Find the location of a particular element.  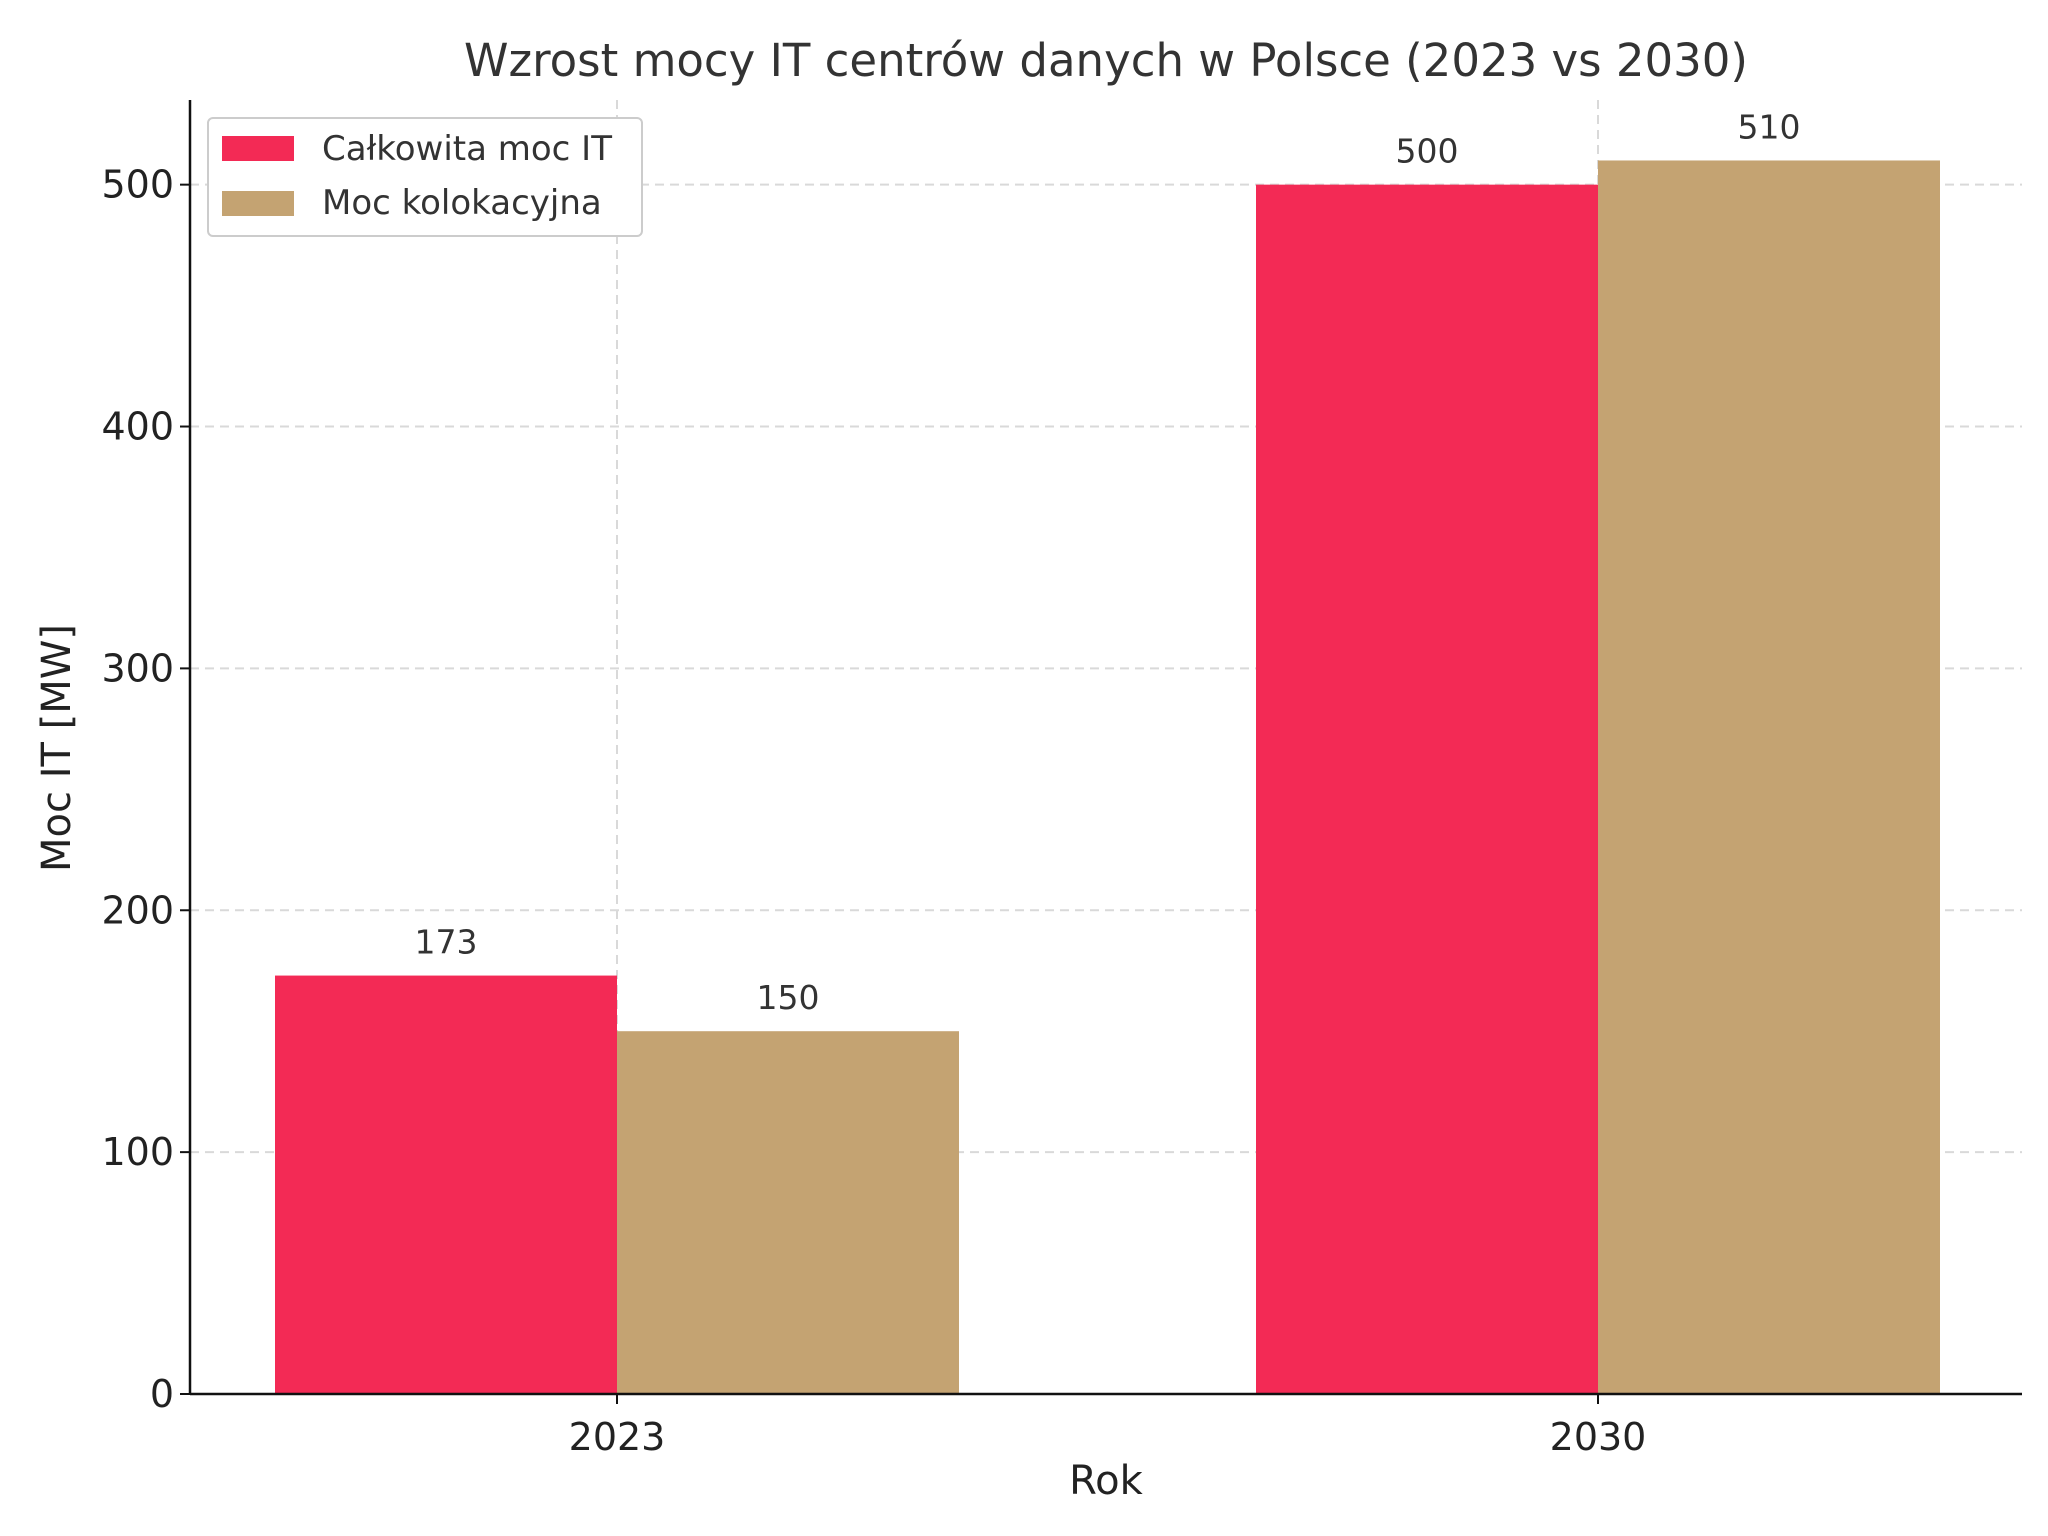

y-tick-label: 100 is located at coordinates (137, 1152).